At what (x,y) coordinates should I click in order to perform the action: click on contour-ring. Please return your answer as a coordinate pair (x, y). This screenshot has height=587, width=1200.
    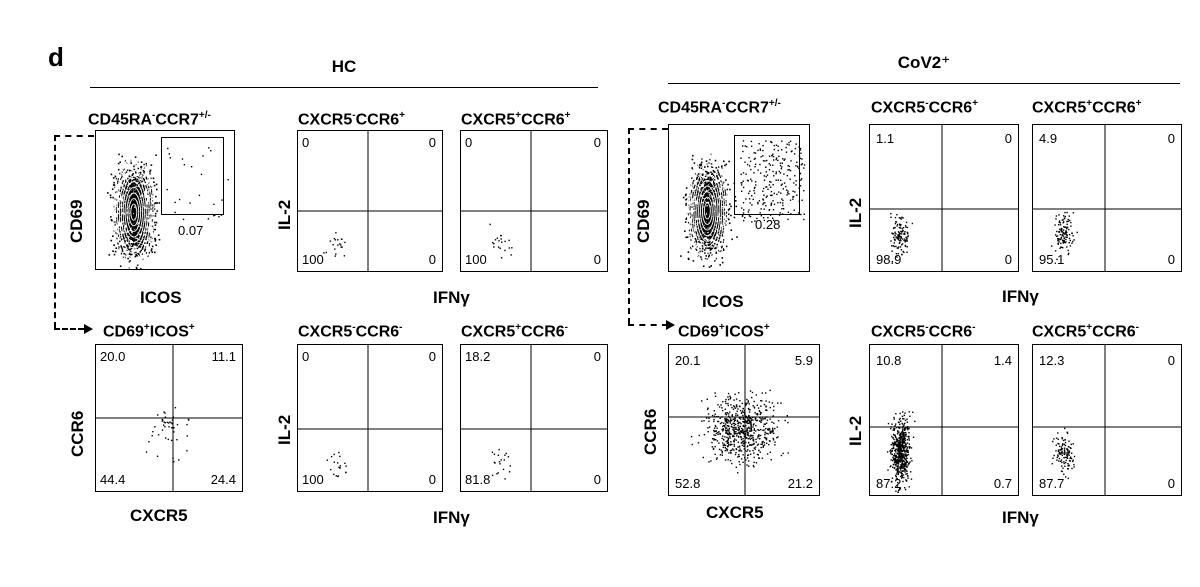
    Looking at the image, I should click on (134, 212).